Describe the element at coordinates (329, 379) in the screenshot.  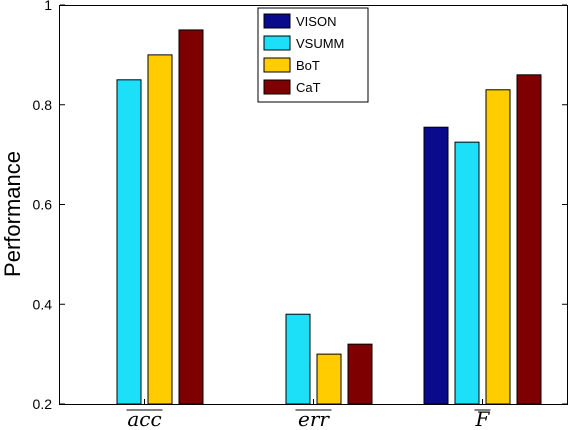
I see `bar-bot-err` at that location.